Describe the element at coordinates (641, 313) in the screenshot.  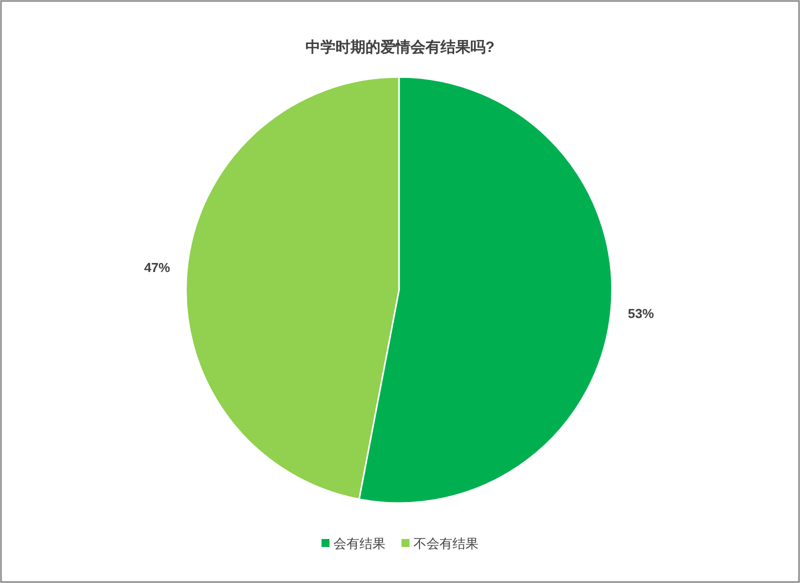
I see `data-label: 53%` at that location.